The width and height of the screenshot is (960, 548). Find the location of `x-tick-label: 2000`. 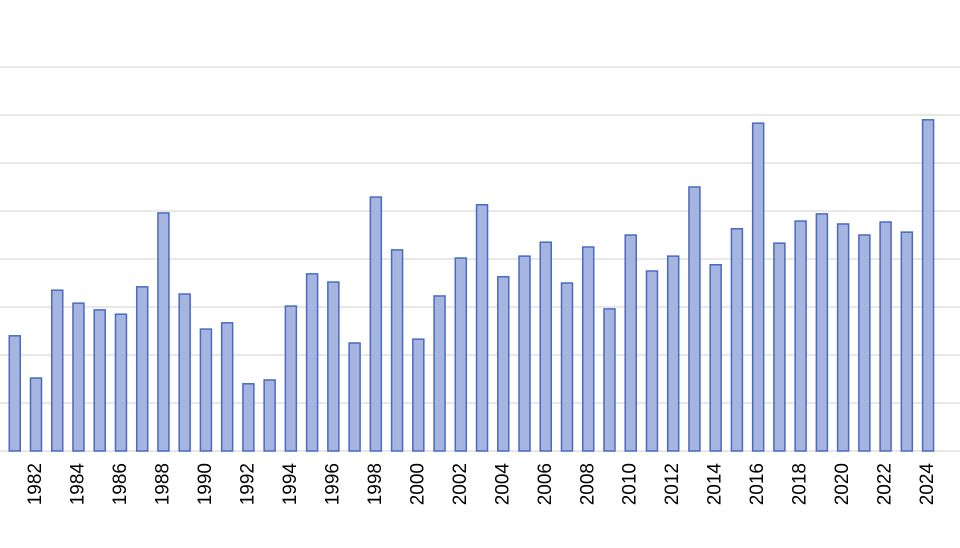

x-tick-label: 2000 is located at coordinates (417, 484).